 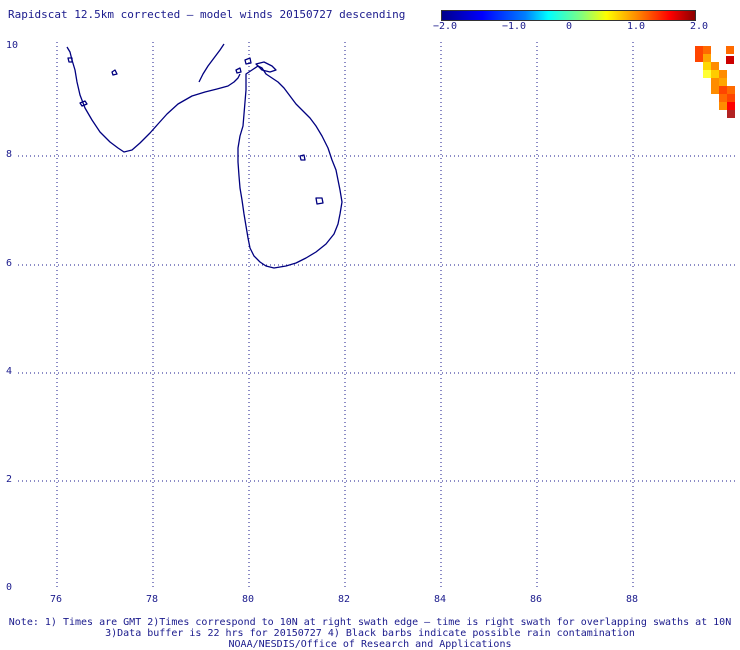 What do you see at coordinates (344, 599) in the screenshot?
I see `lon-label-82: 82` at bounding box center [344, 599].